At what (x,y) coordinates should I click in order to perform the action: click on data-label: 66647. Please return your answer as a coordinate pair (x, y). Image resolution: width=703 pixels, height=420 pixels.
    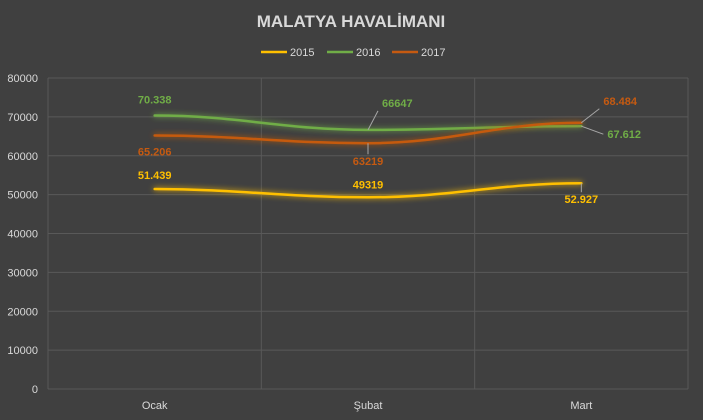
    Looking at the image, I should click on (397, 104).